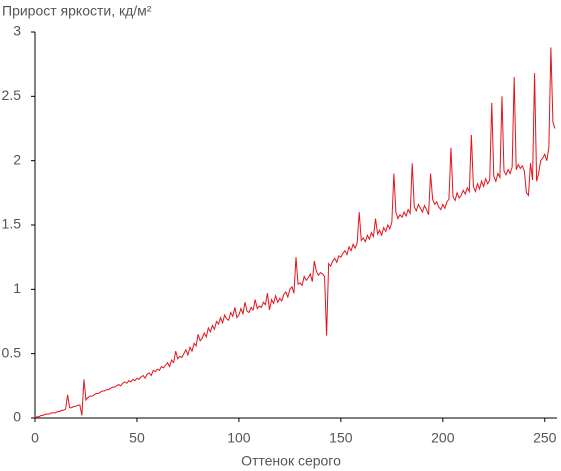 Image resolution: width=561 pixels, height=471 pixels. I want to click on y-tick-label: 3, so click(17, 31).